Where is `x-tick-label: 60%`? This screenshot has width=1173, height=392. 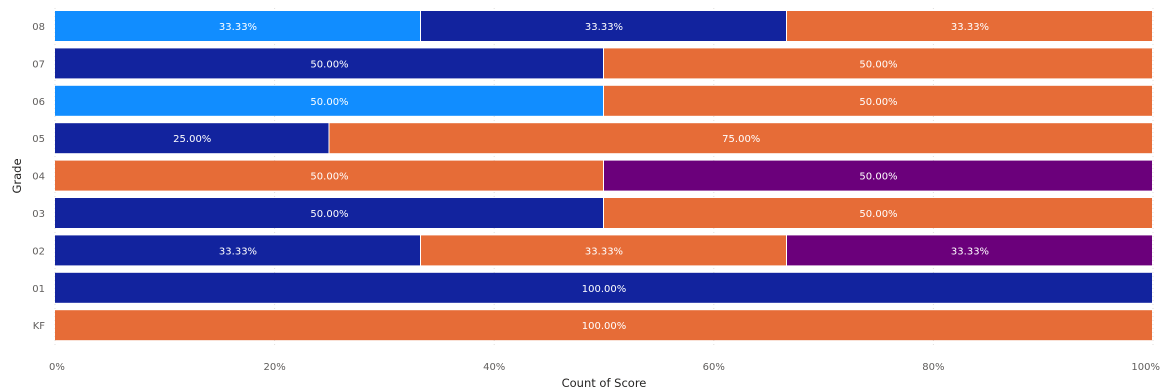 x-tick-label: 60% is located at coordinates (714, 367).